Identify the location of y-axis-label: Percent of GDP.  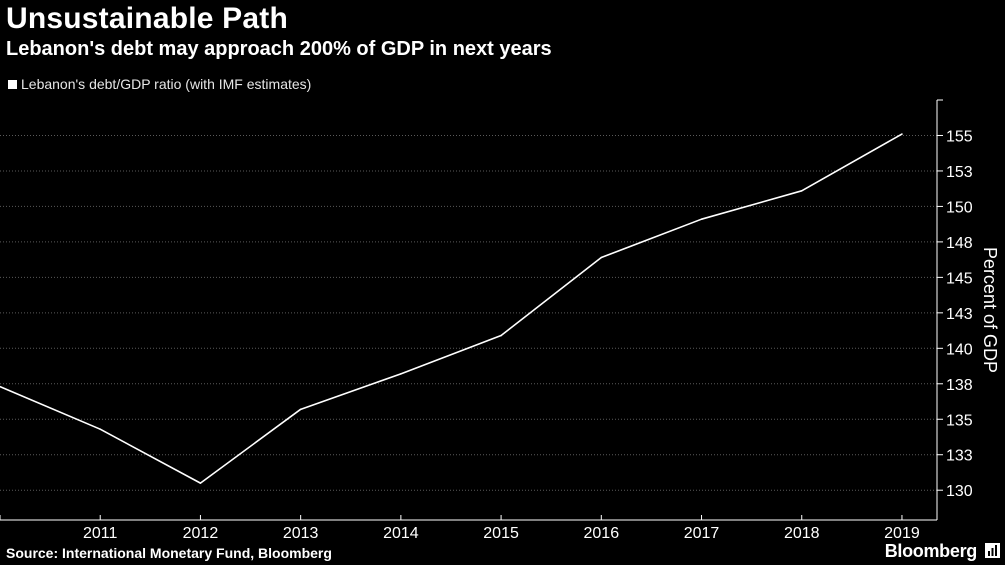
(990, 310).